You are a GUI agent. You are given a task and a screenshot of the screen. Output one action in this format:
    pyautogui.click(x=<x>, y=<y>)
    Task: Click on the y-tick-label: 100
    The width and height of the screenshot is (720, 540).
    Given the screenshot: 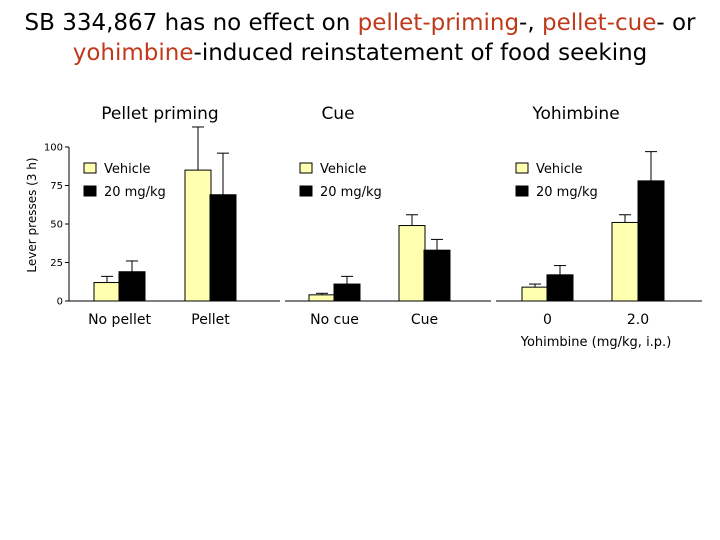 What is the action you would take?
    pyautogui.click(x=53, y=148)
    